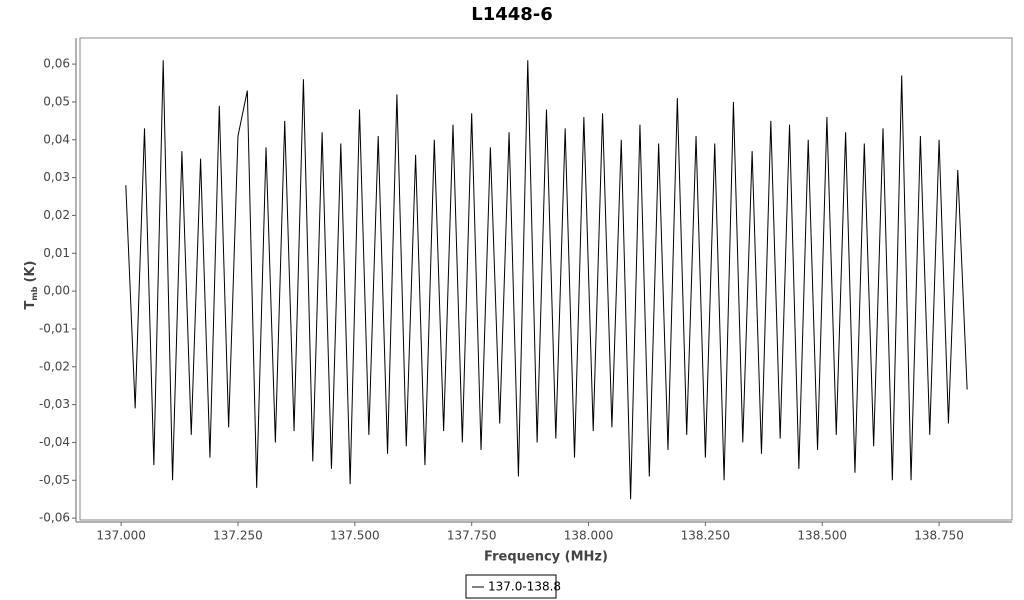 This screenshot has width=1024, height=600. Describe the element at coordinates (546, 557) in the screenshot. I see `x-axis-title: Frequency (MHz)` at that location.